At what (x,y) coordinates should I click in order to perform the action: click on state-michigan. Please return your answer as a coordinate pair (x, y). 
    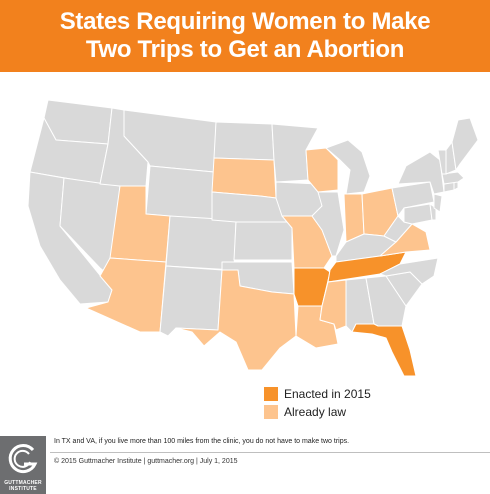
    Looking at the image, I should click on (348, 167).